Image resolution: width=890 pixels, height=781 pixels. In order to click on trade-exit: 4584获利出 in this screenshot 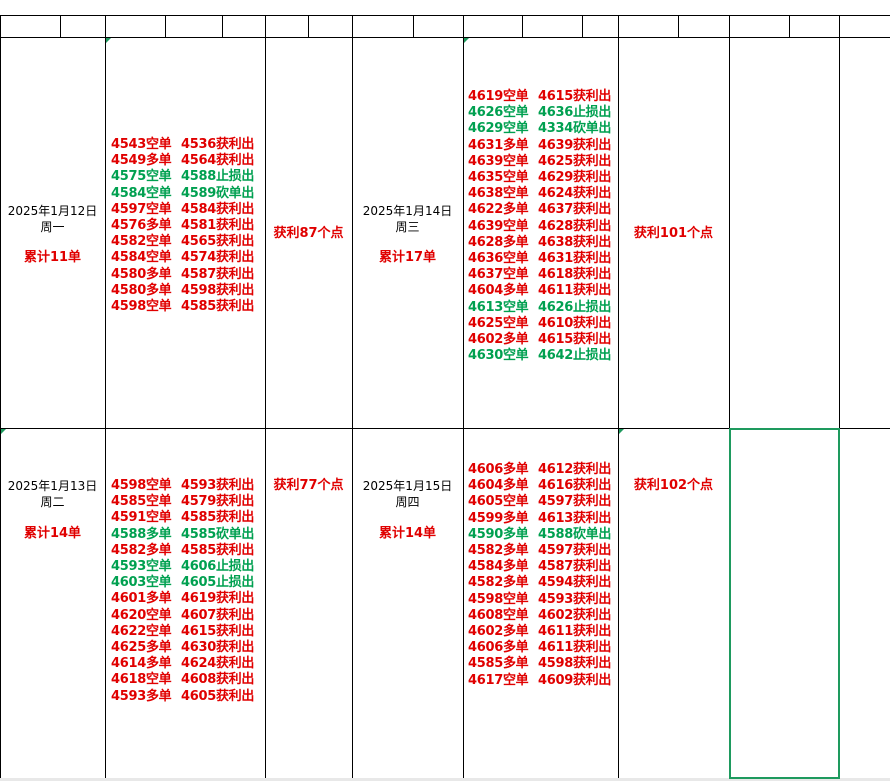, I will do `click(218, 209)`.